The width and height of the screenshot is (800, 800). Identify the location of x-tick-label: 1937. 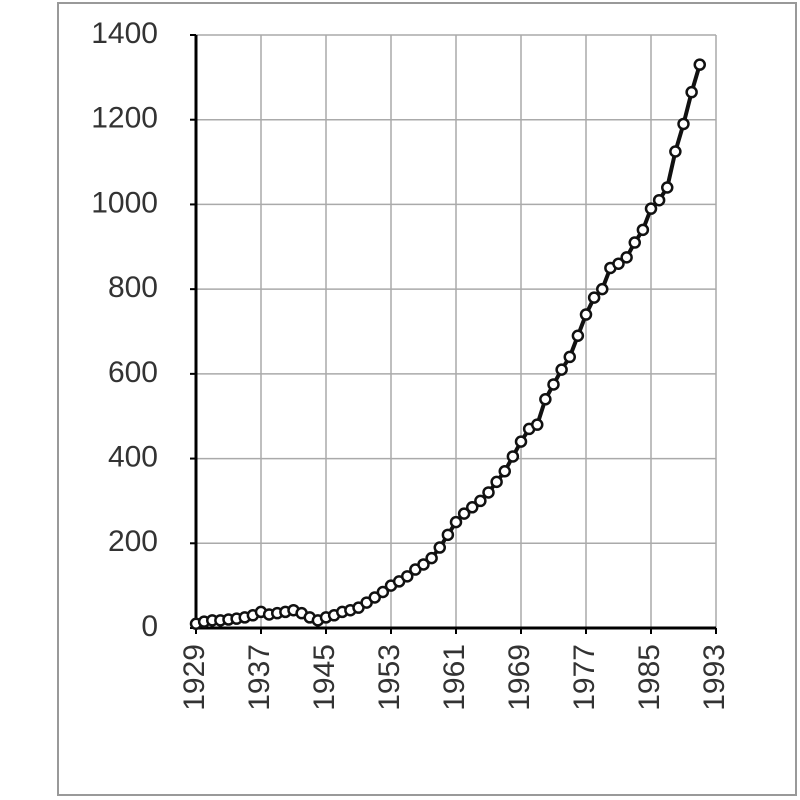
(259, 677).